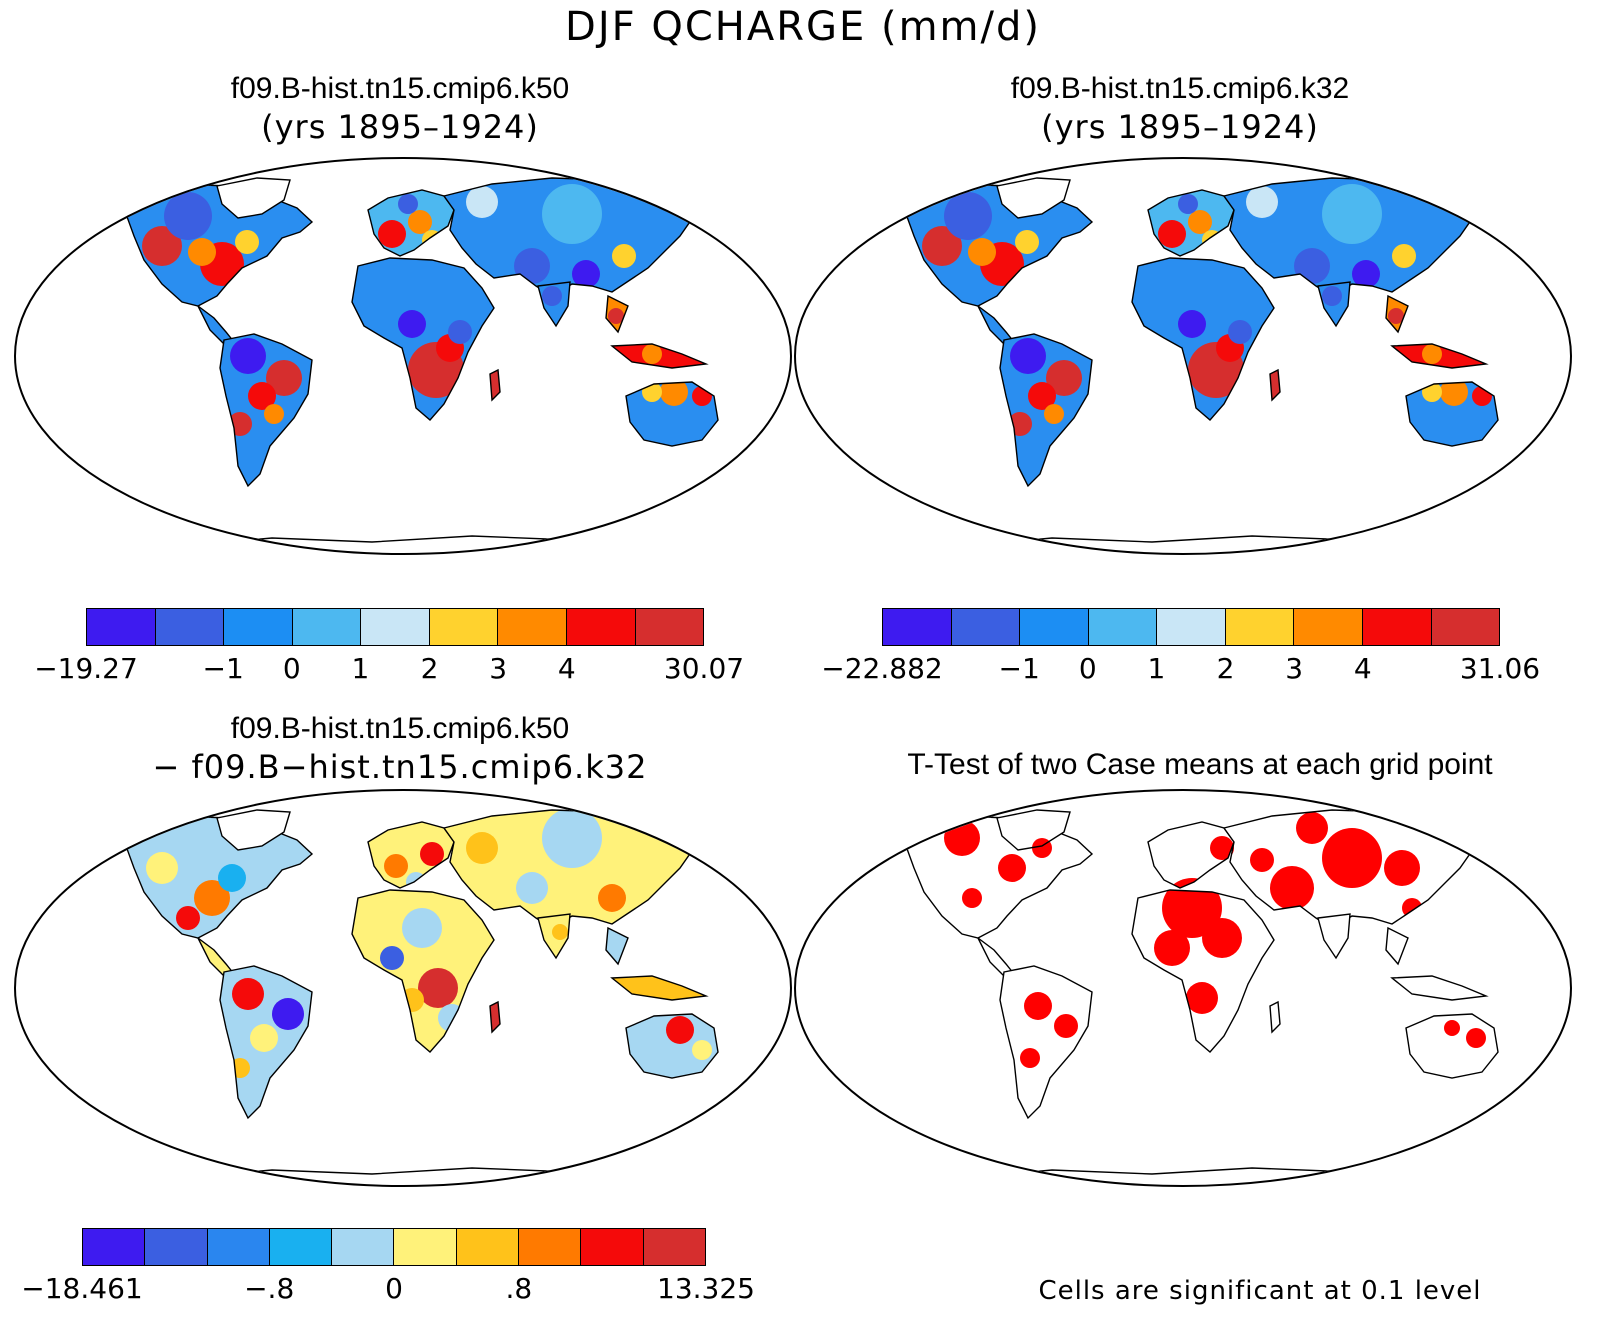  I want to click on colorbar-1-tick-label: −1, so click(223, 668).